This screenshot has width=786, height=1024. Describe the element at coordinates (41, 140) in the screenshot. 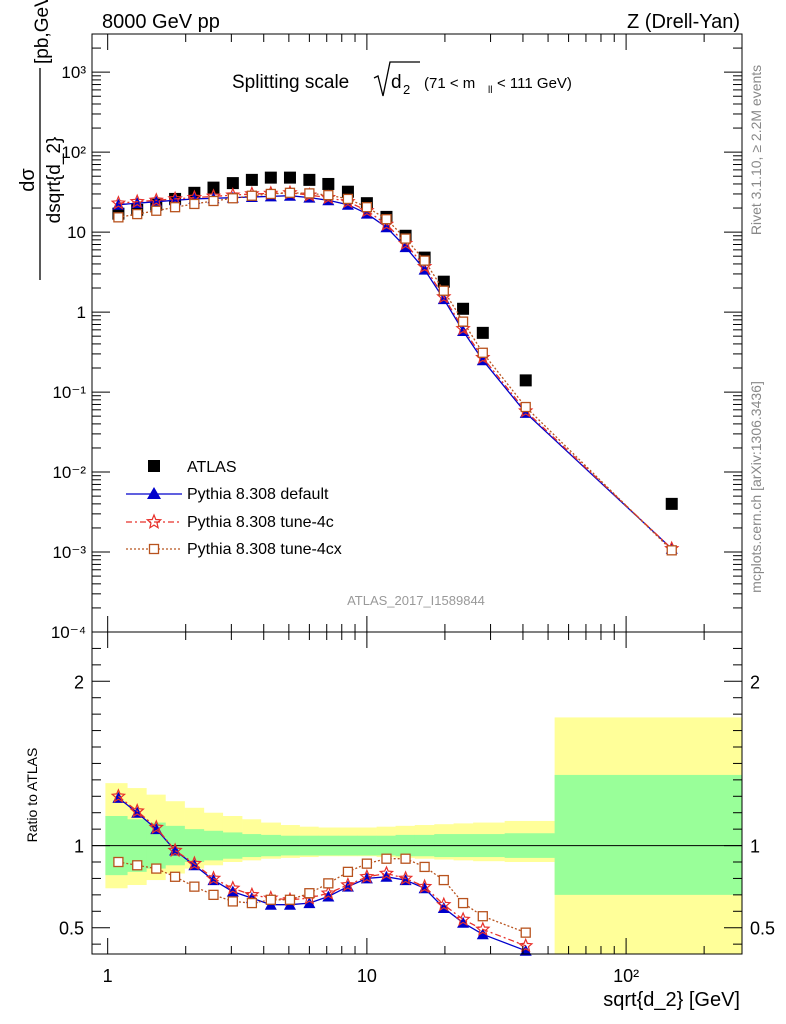

I see `y-axis-label-main: dσ dsqrt{d_2} [pb,GeV -1 ]` at that location.